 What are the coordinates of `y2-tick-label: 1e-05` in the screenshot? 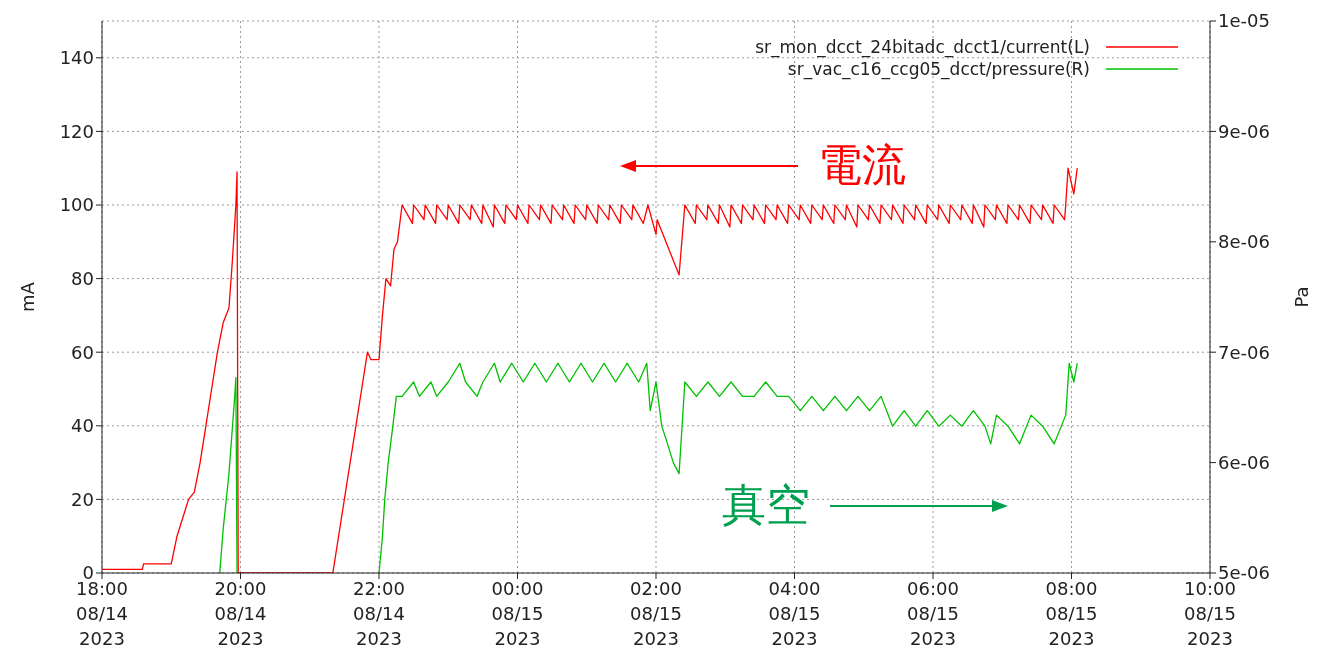 It's located at (1244, 21).